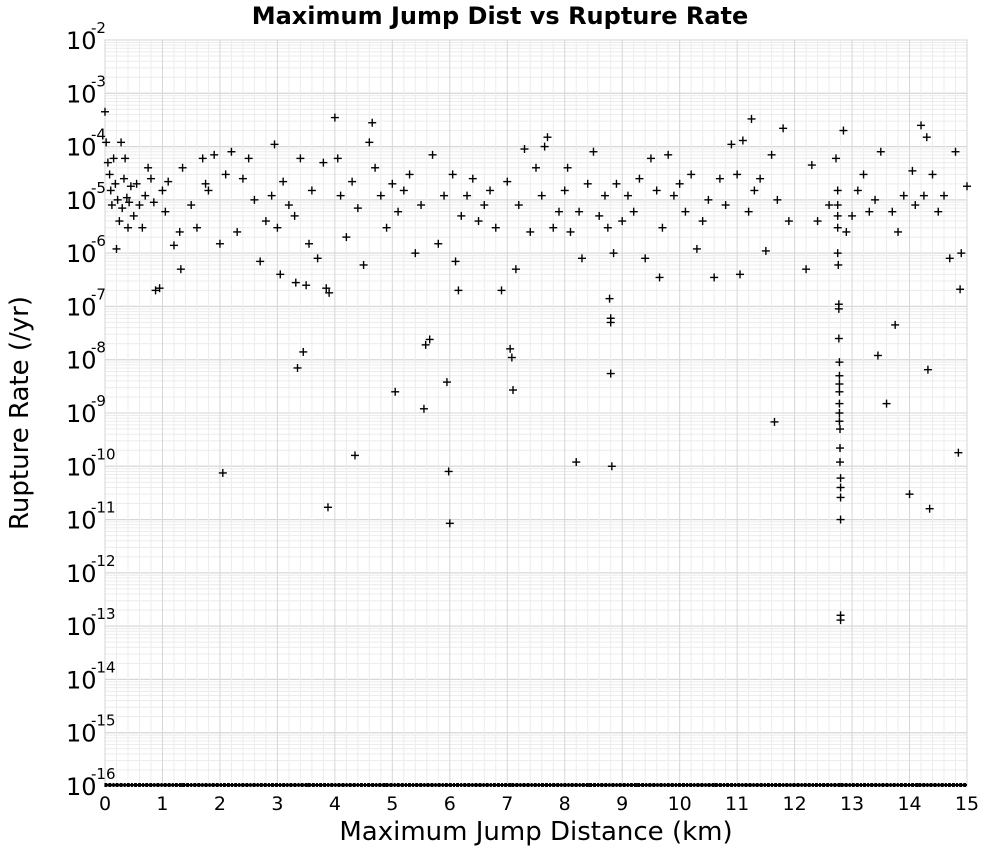  I want to click on y-tick-label: 10-15, so click(91, 730).